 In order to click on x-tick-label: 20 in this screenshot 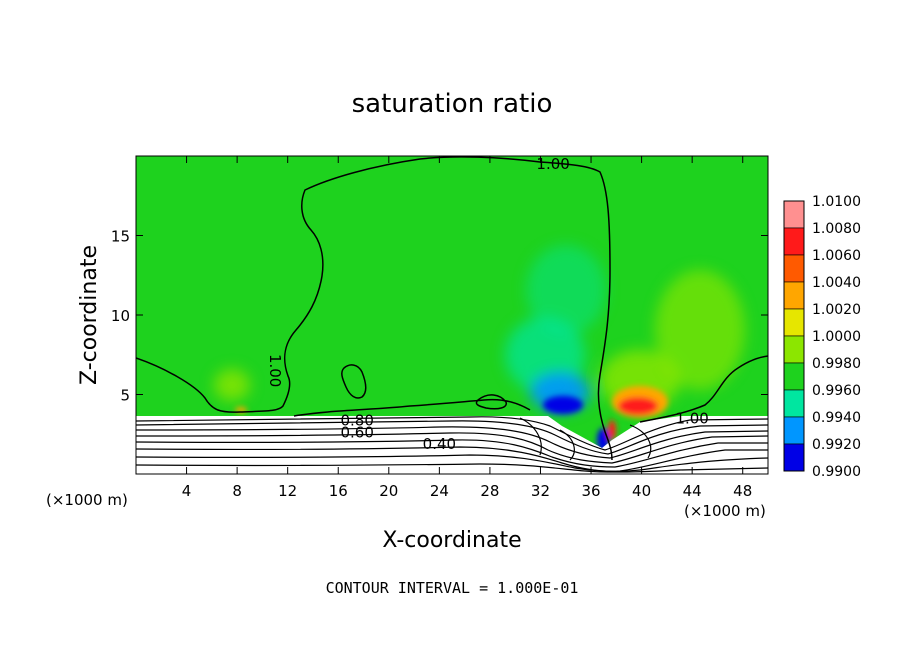, I will do `click(388, 491)`.